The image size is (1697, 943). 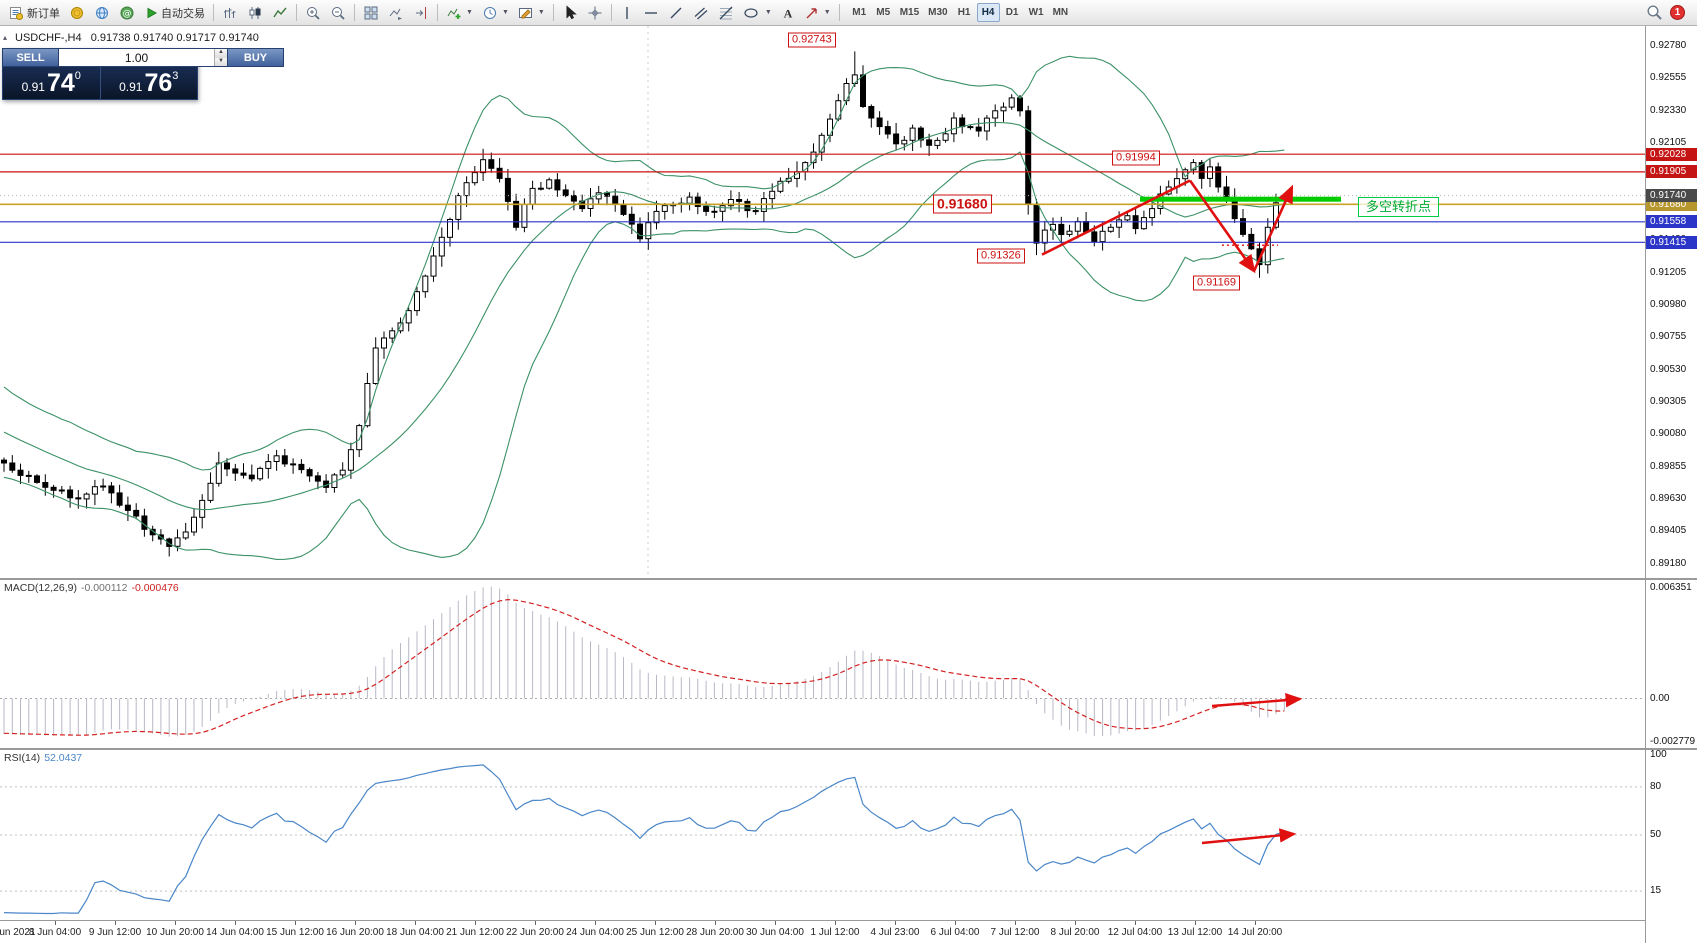 I want to click on price-axis-label: 0.90080, so click(x=1668, y=433).